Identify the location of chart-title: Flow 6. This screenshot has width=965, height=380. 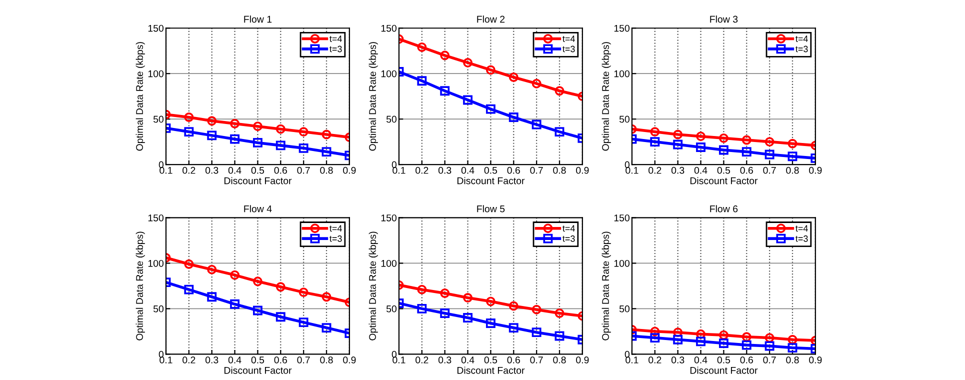
(724, 208).